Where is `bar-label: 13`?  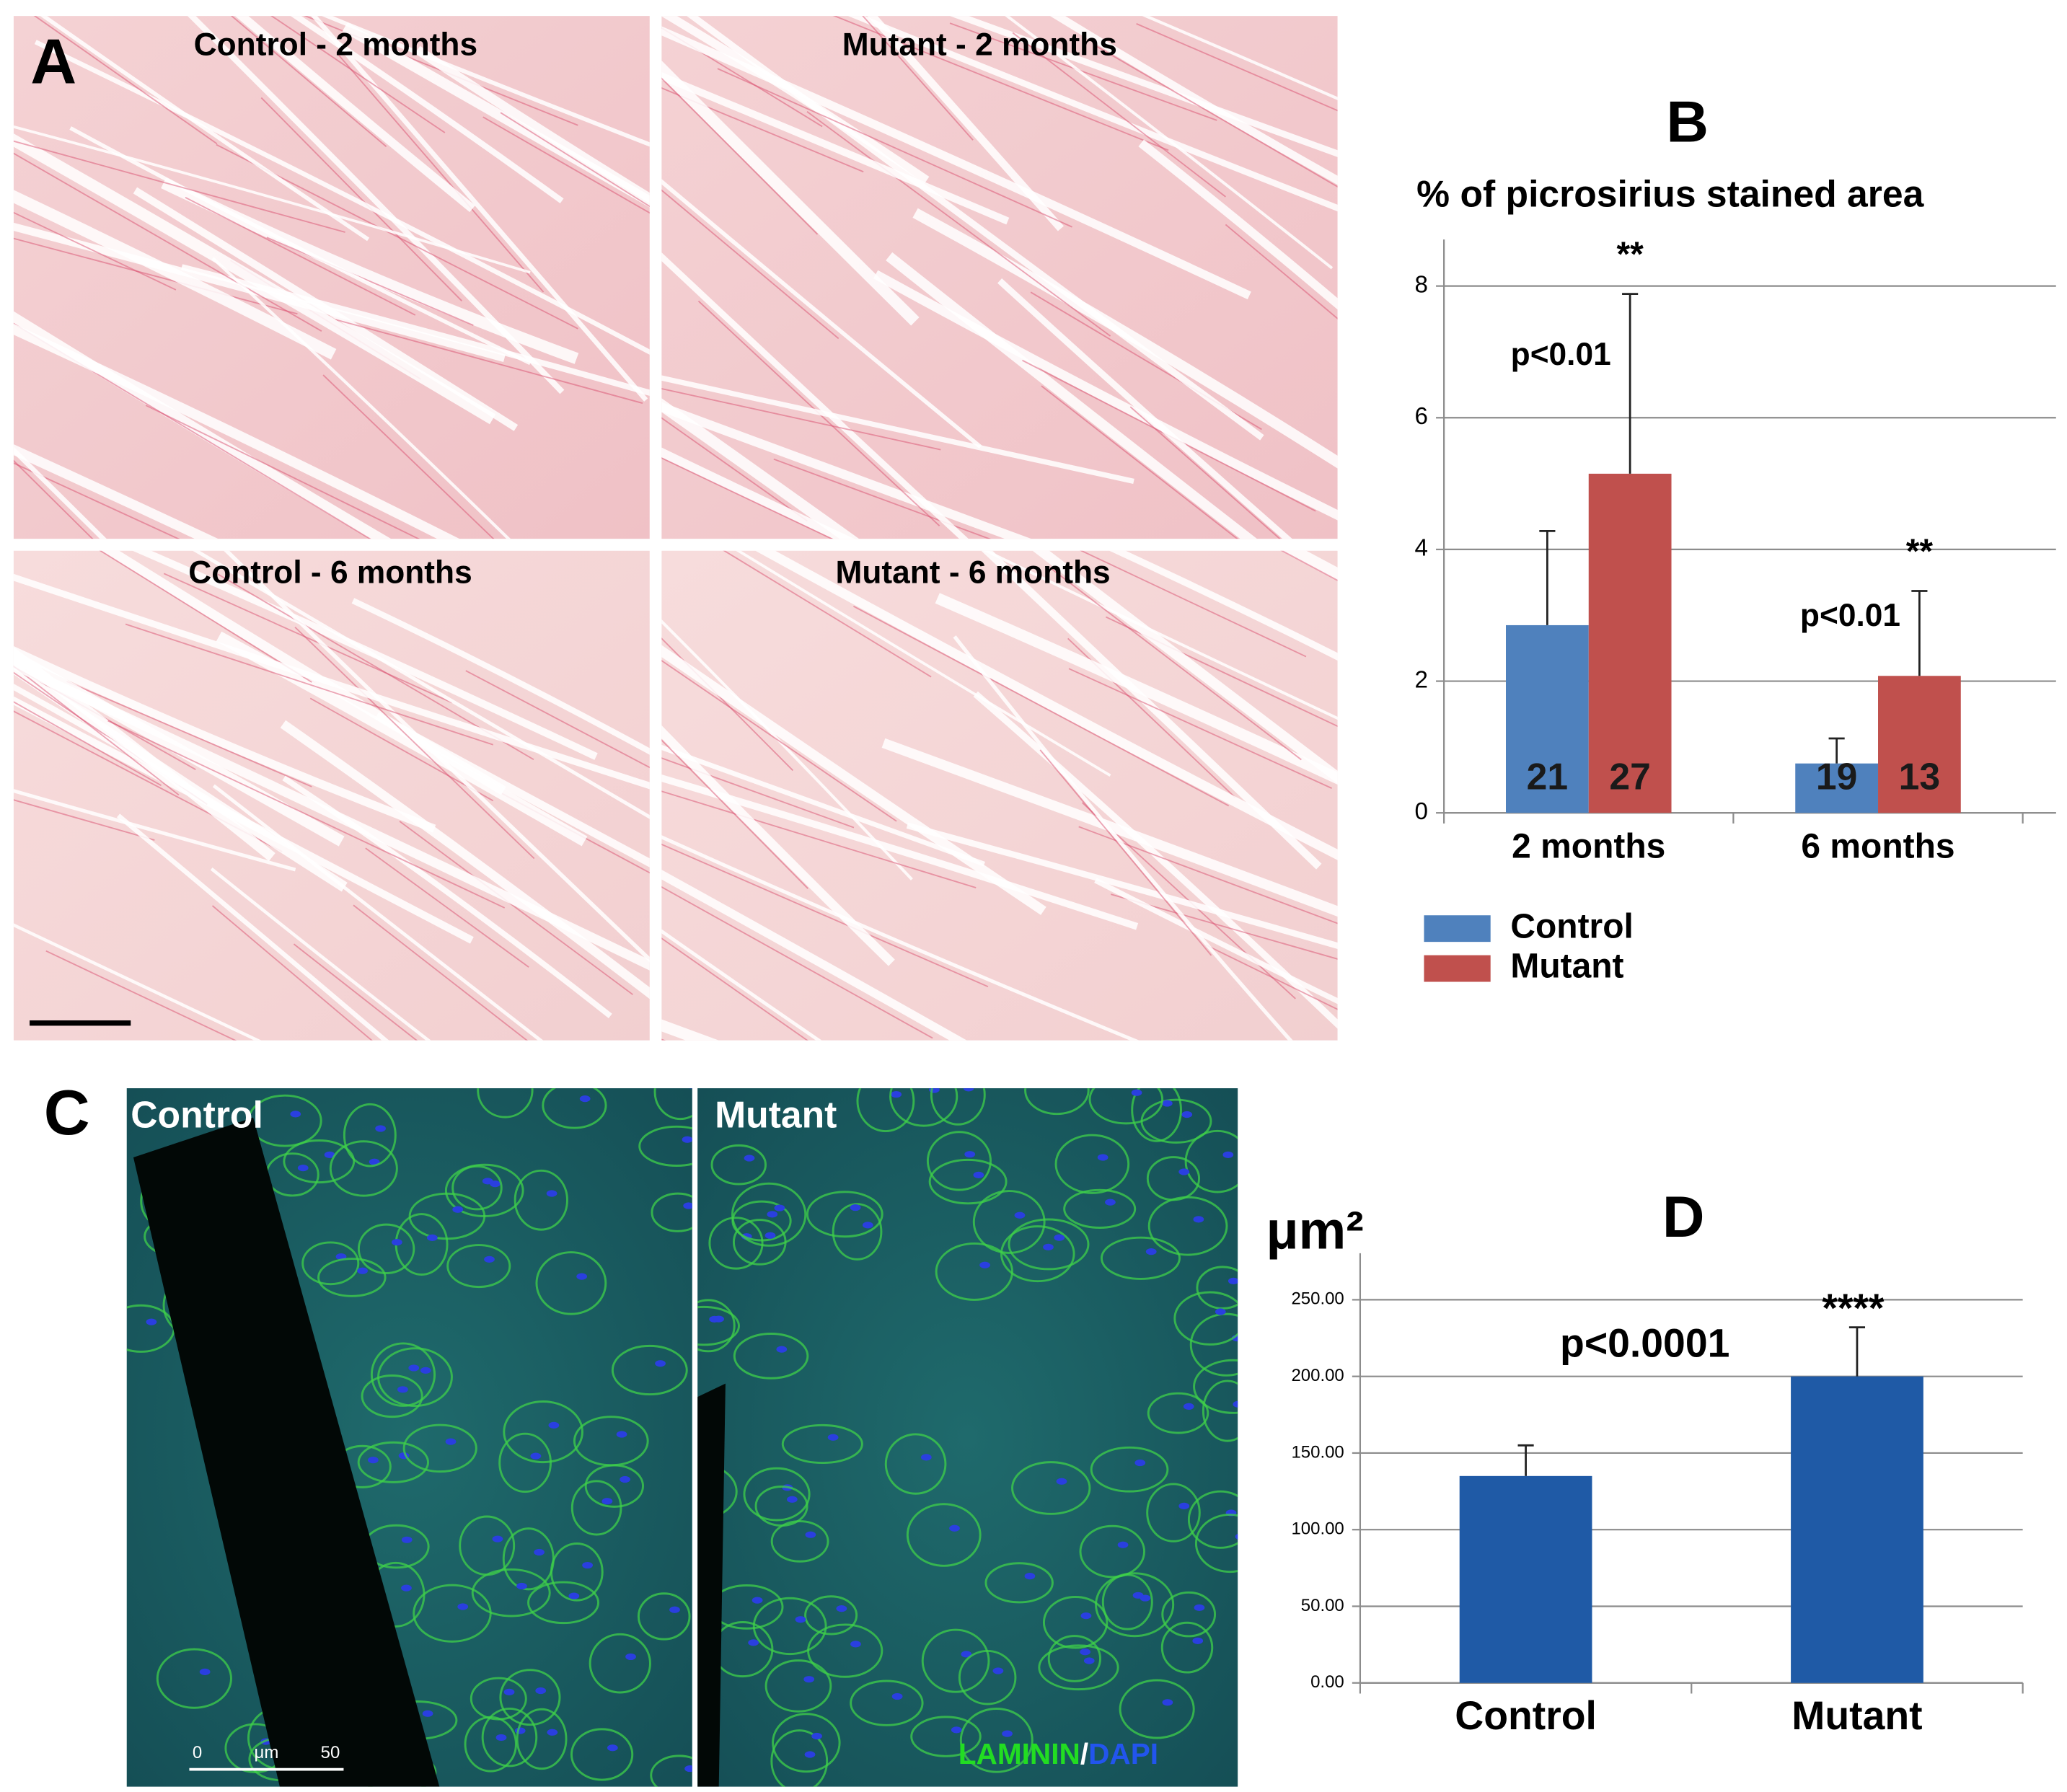 bar-label: 13 is located at coordinates (1919, 777).